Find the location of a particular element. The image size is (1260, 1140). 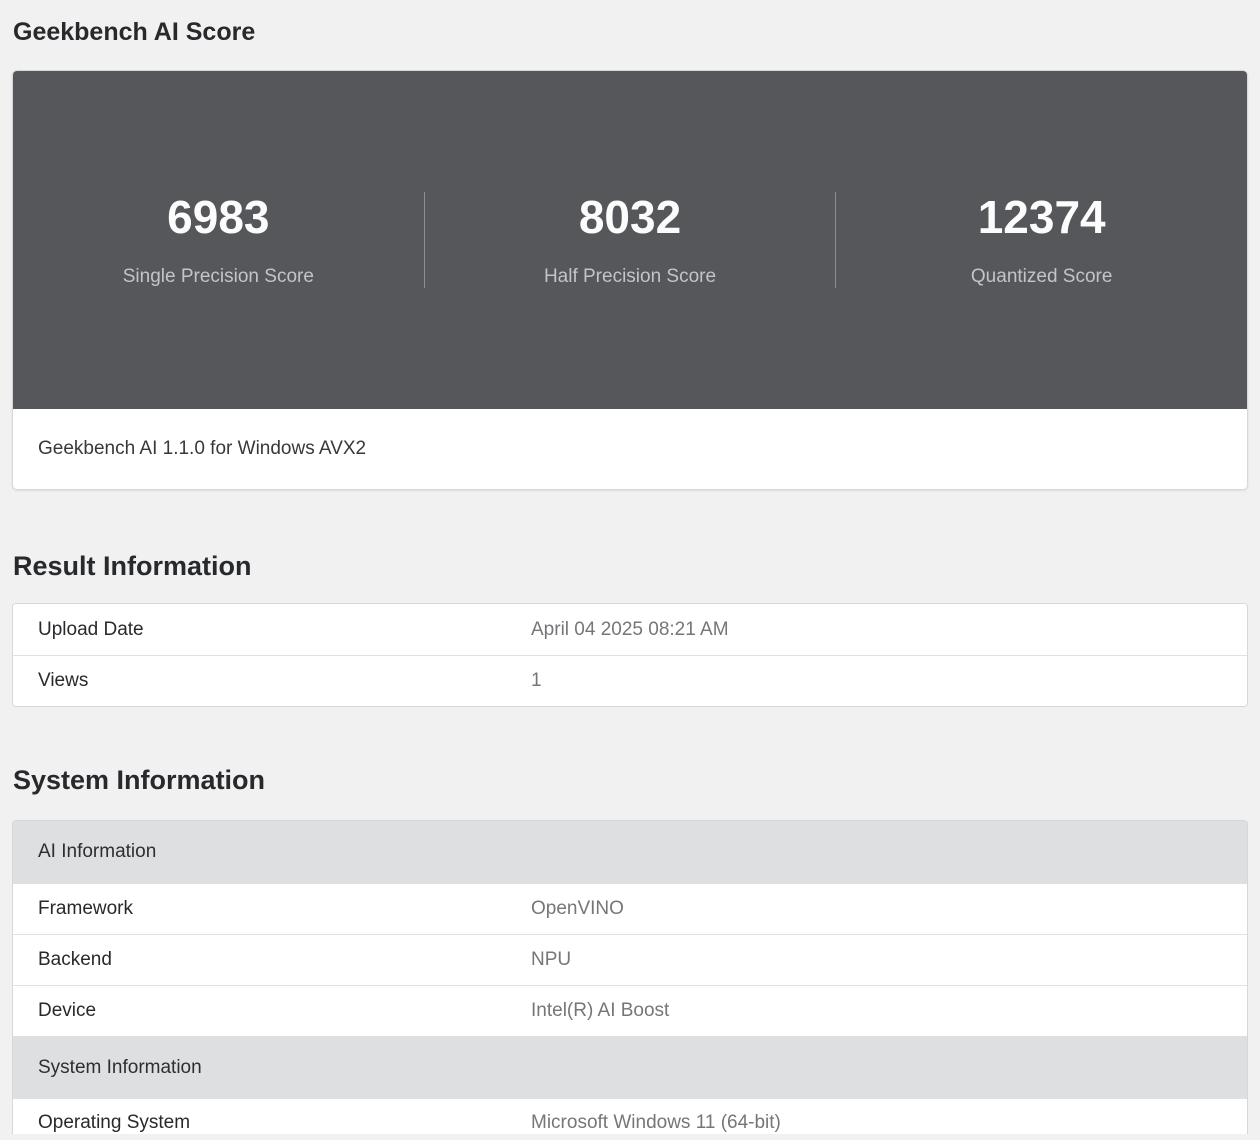

system-information-group-header: System Information is located at coordinates (630, 1067).